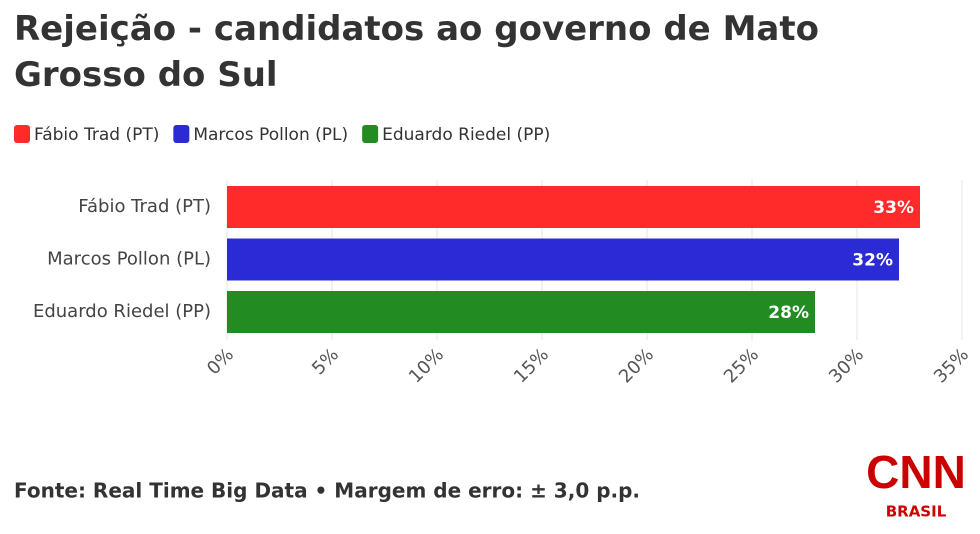  Describe the element at coordinates (951, 365) in the screenshot. I see `x-tick-label: 35%` at that location.